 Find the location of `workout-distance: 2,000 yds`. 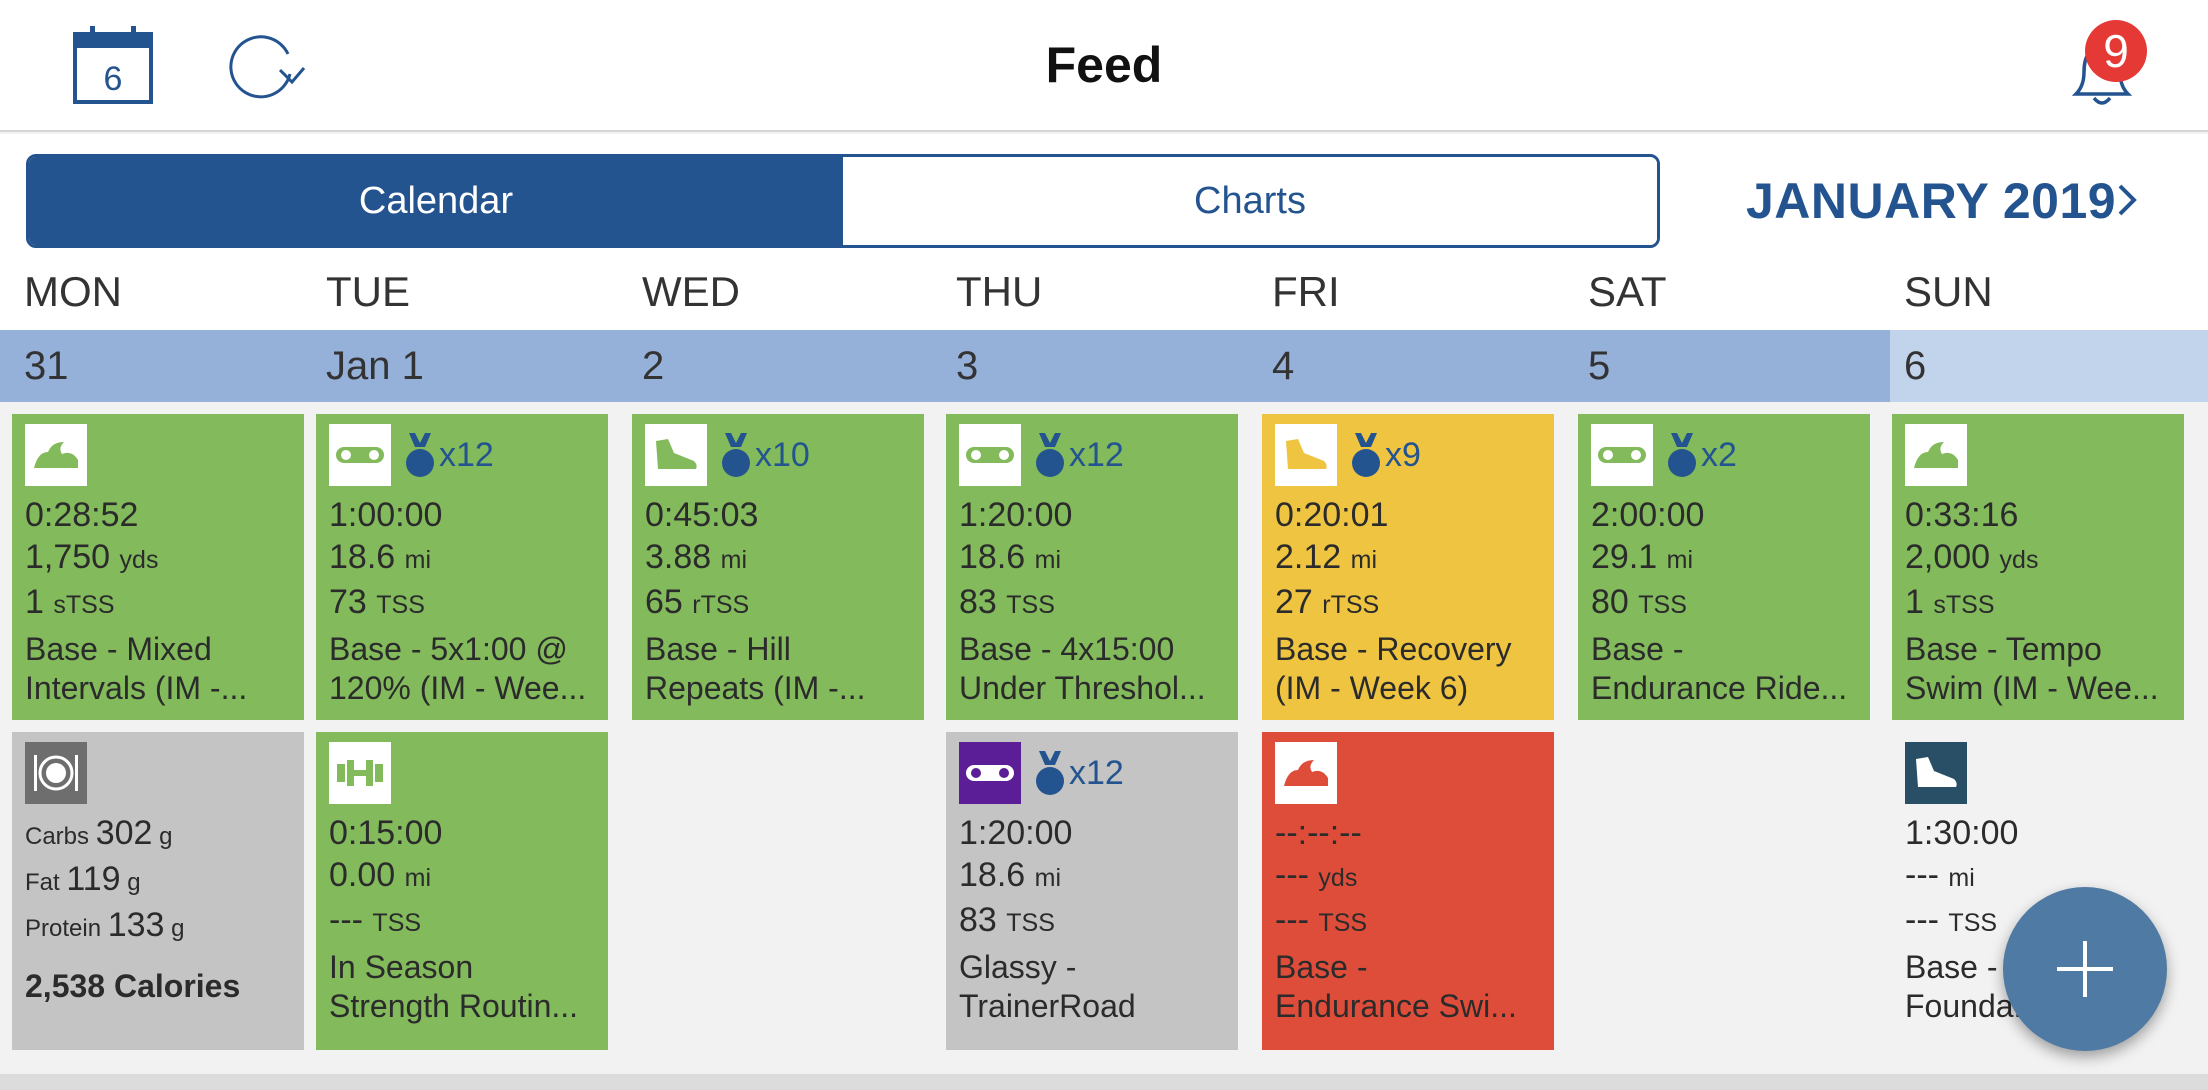

workout-distance: 2,000 yds is located at coordinates (1972, 557).